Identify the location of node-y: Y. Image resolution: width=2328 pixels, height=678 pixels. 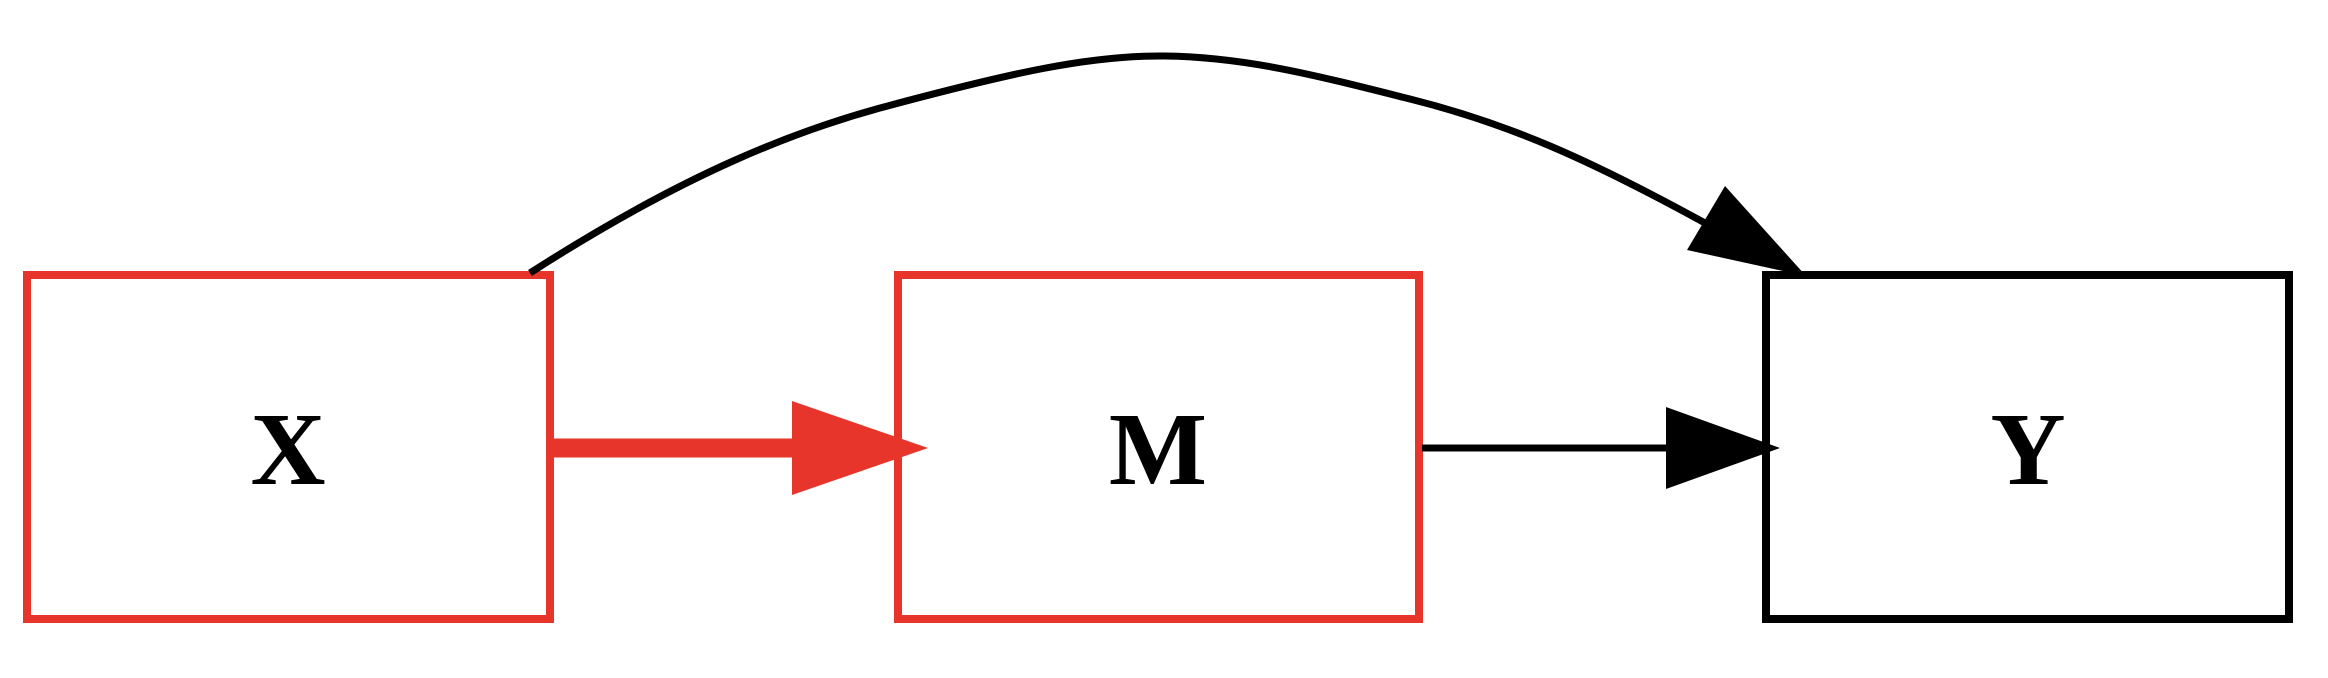
(2027, 447).